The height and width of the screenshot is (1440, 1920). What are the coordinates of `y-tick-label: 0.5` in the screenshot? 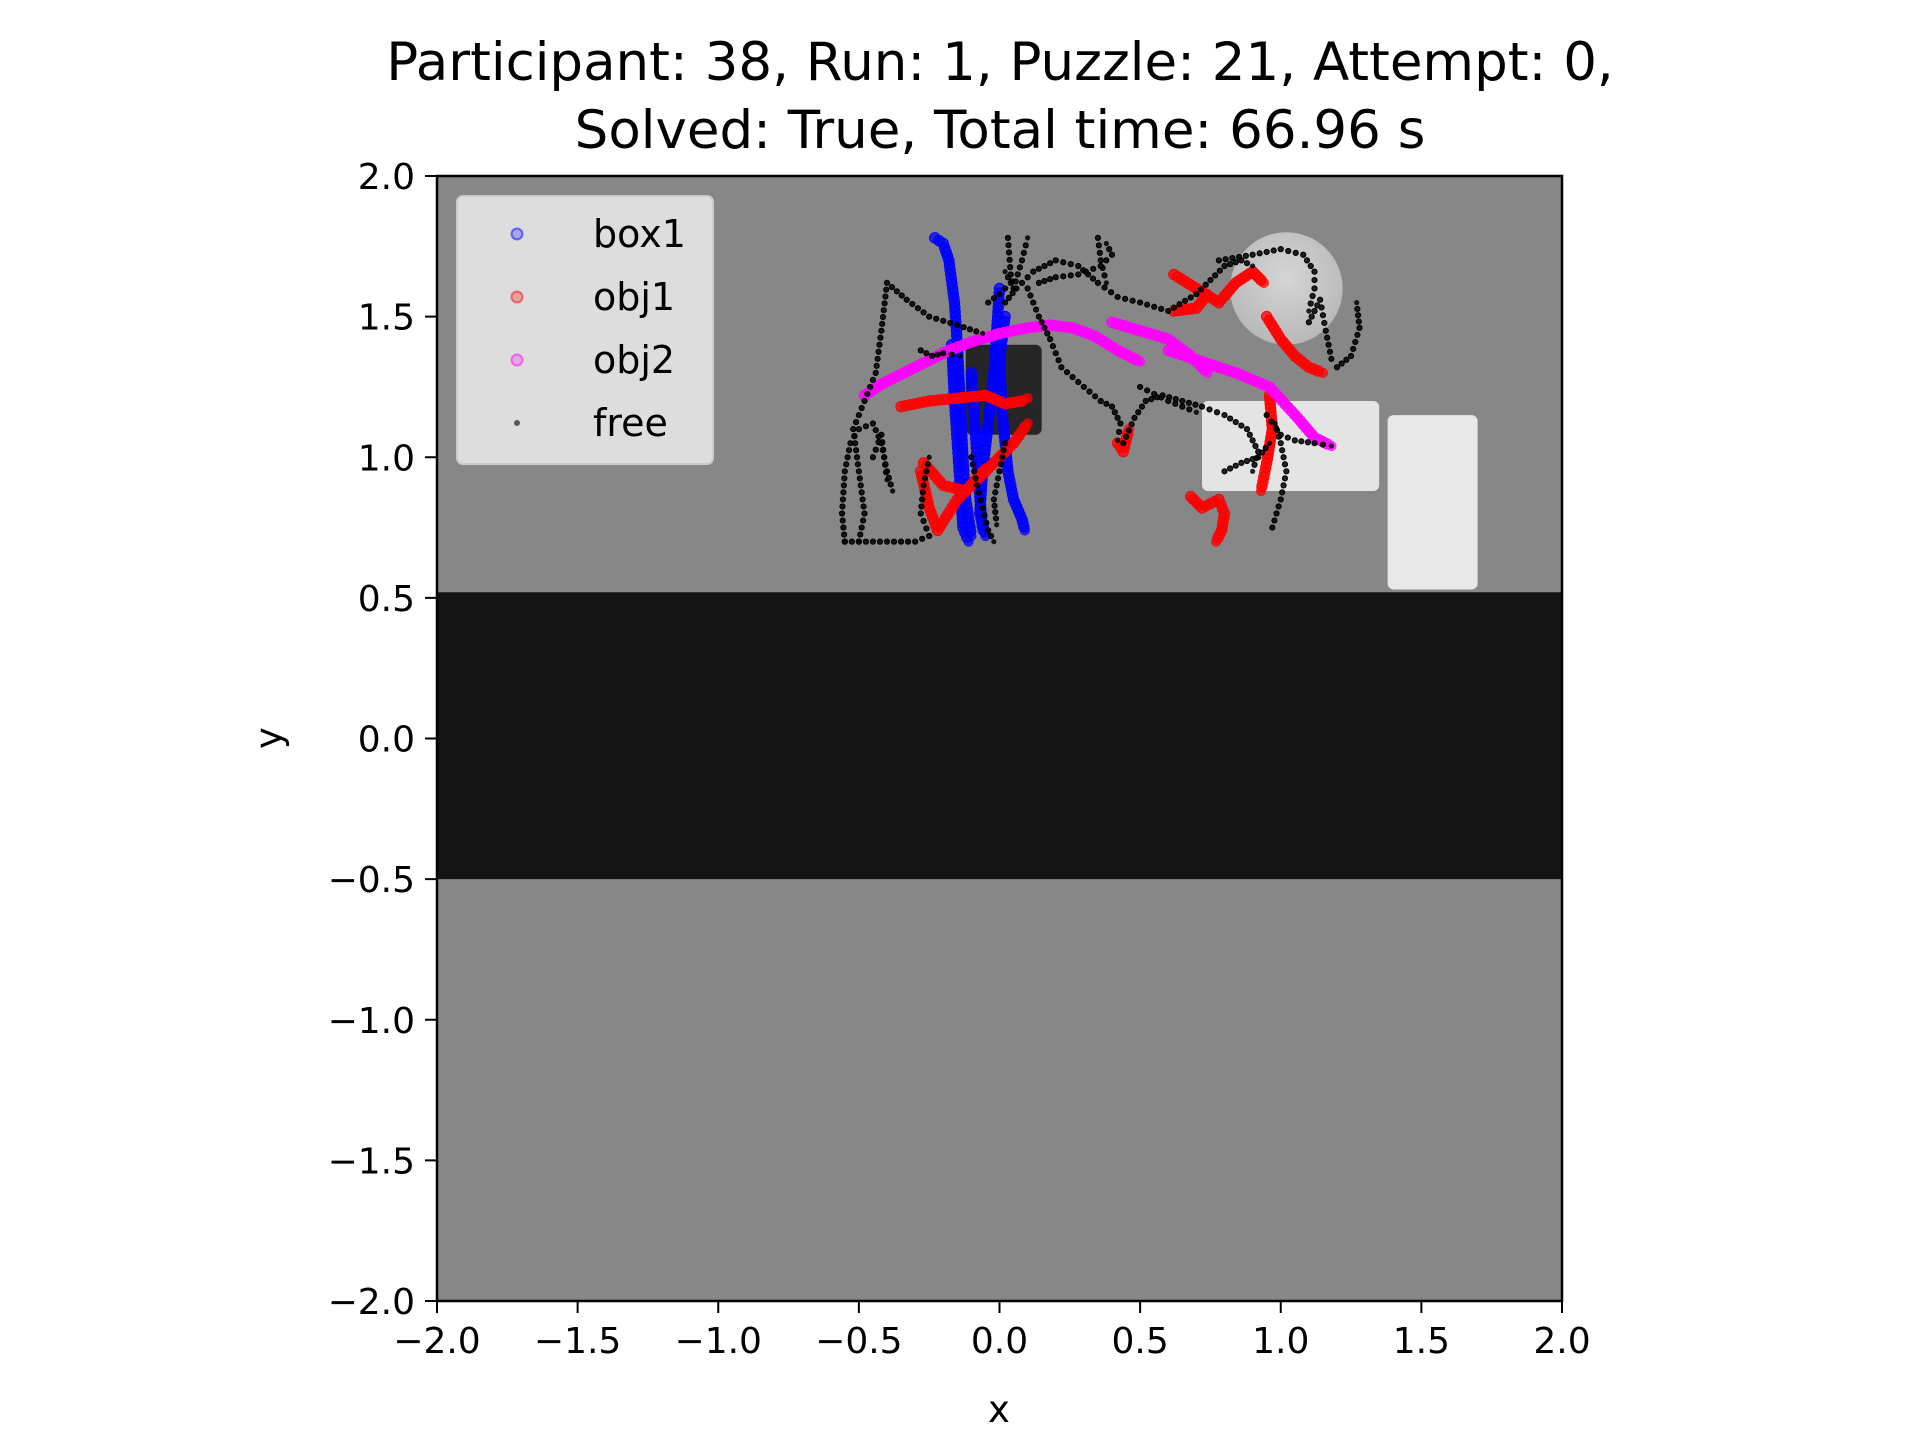 It's located at (386, 599).